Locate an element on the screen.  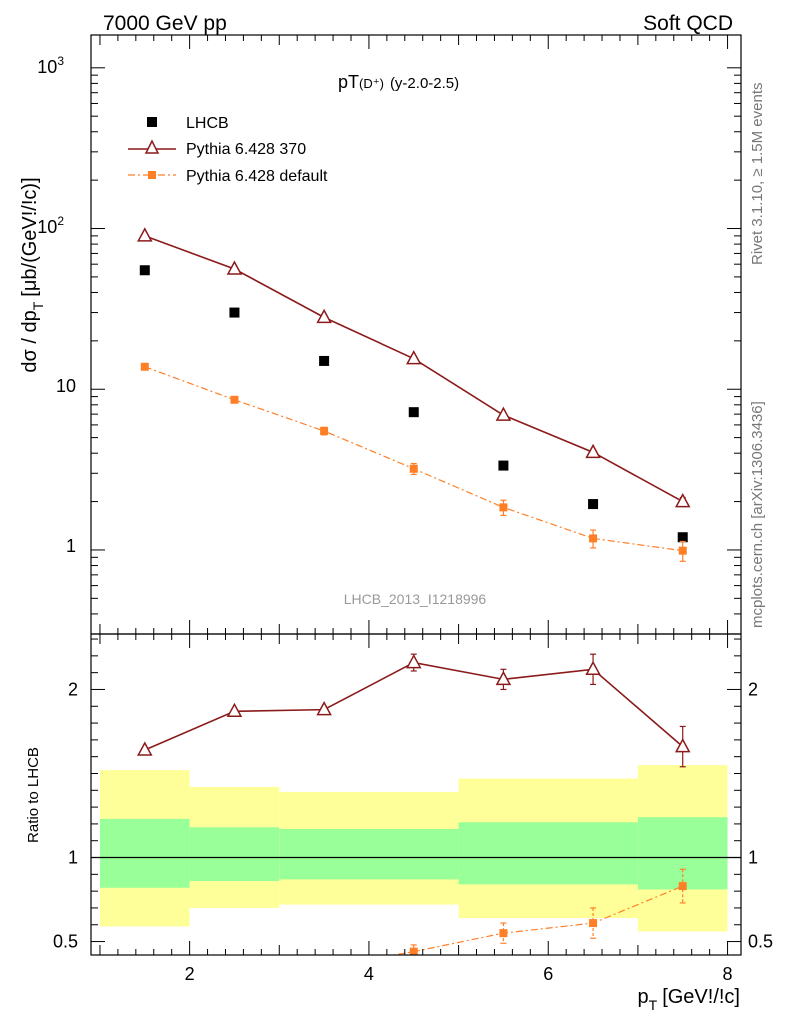
rivet-version-label: Rivet 3.1.10, ≥ 1.5M events is located at coordinates (757, 174).